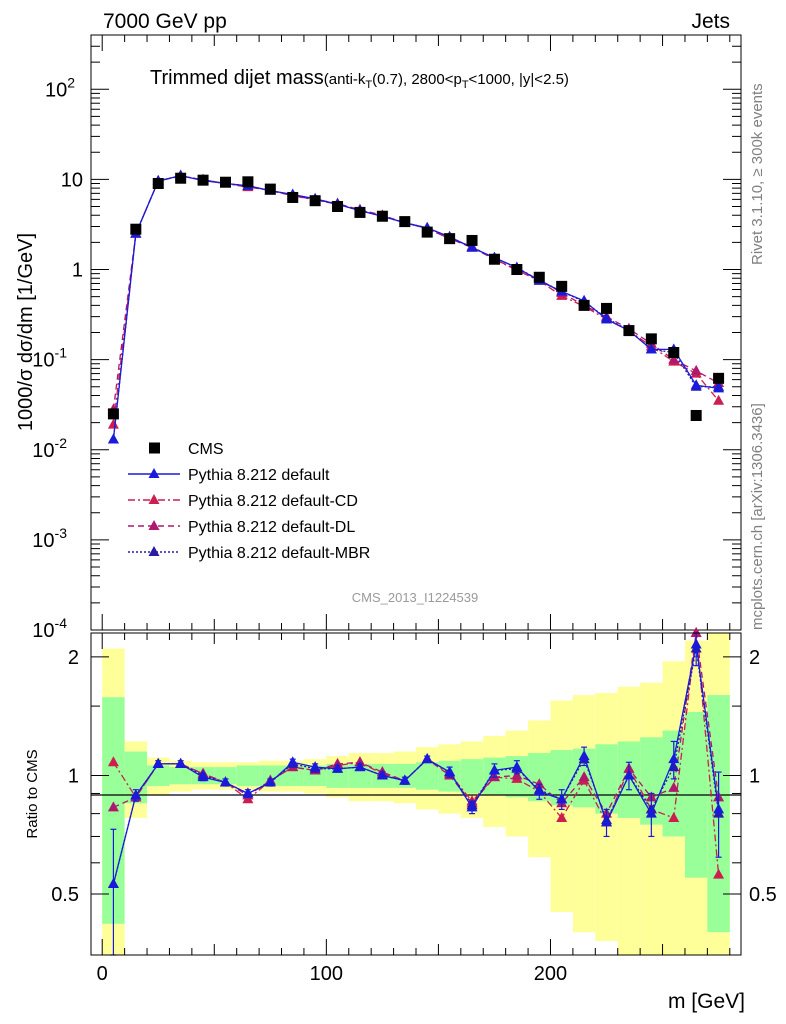  Describe the element at coordinates (154, 525) in the screenshot. I see `legend-marker` at that location.